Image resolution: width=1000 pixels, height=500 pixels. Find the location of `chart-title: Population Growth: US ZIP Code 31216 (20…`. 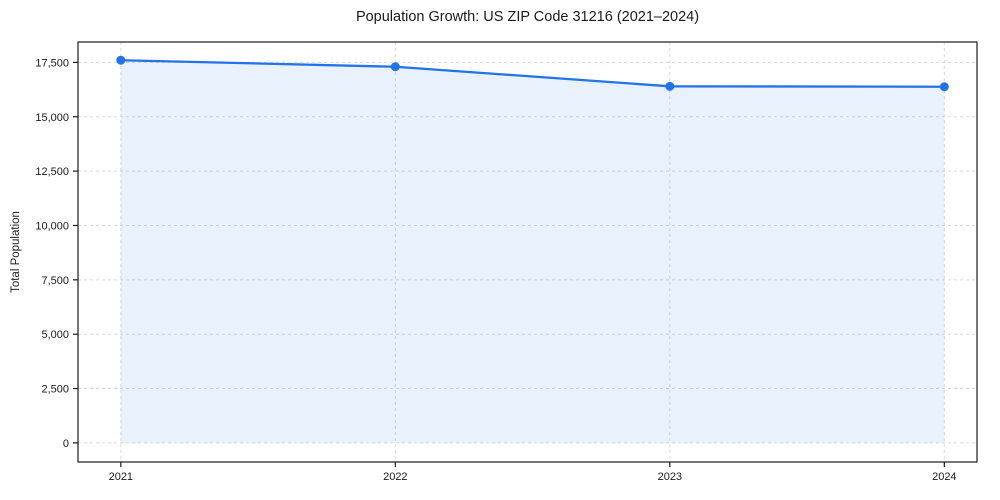

chart-title: Population Growth: US ZIP Code 31216 (20… is located at coordinates (527, 17).